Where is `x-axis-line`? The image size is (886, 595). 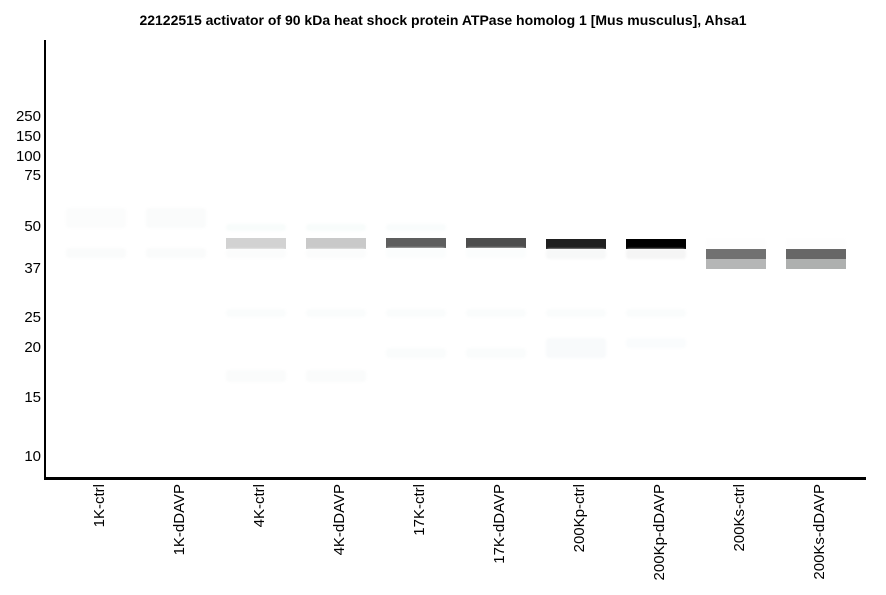
x-axis-line is located at coordinates (455, 478).